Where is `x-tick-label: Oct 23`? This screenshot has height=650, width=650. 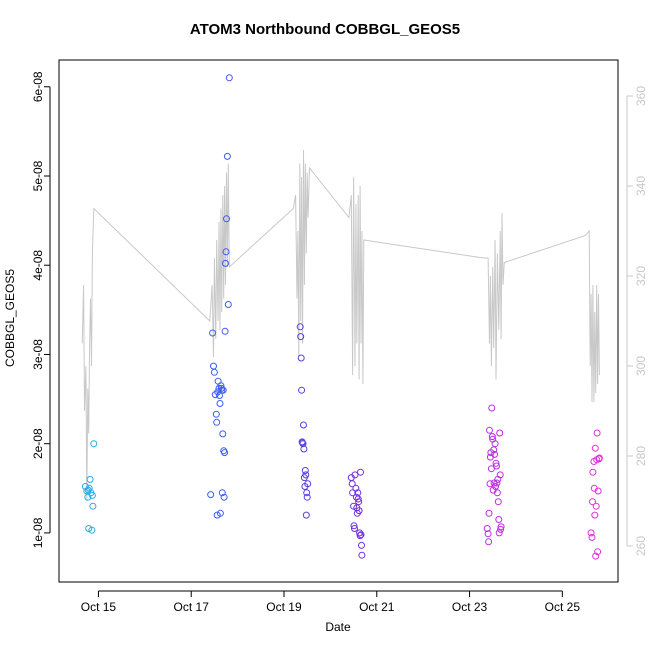 x-tick-label: Oct 23 is located at coordinates (470, 607).